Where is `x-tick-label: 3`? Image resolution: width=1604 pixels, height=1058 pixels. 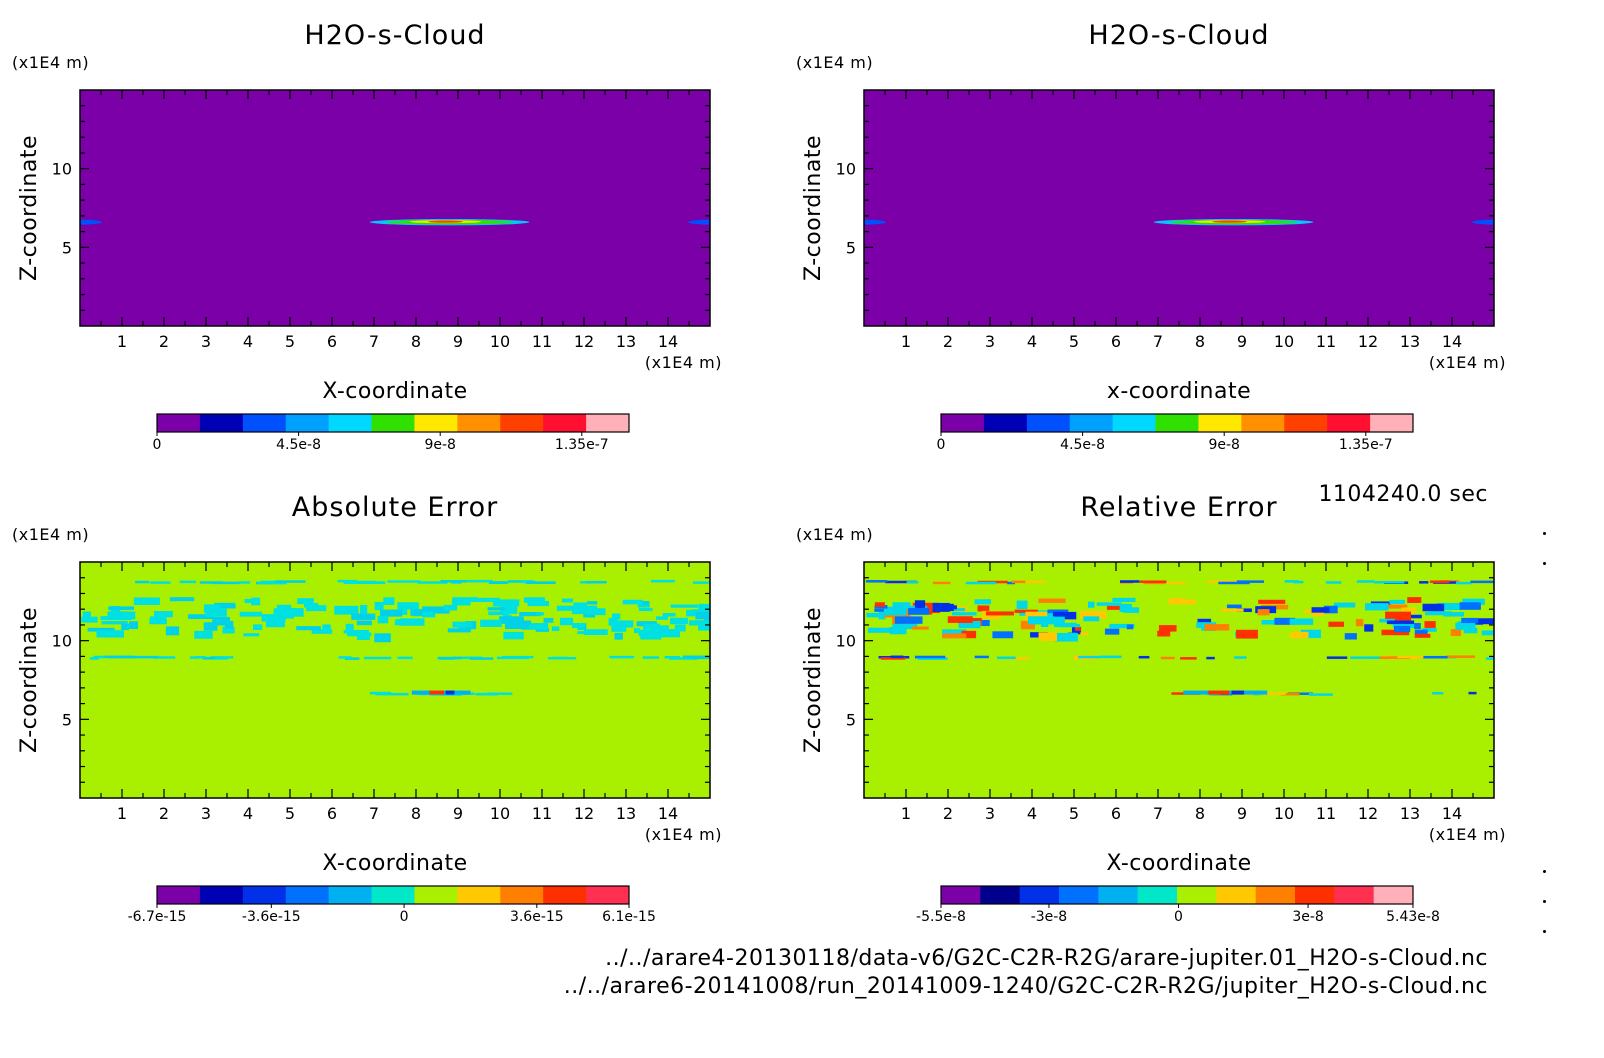 x-tick-label: 3 is located at coordinates (206, 341).